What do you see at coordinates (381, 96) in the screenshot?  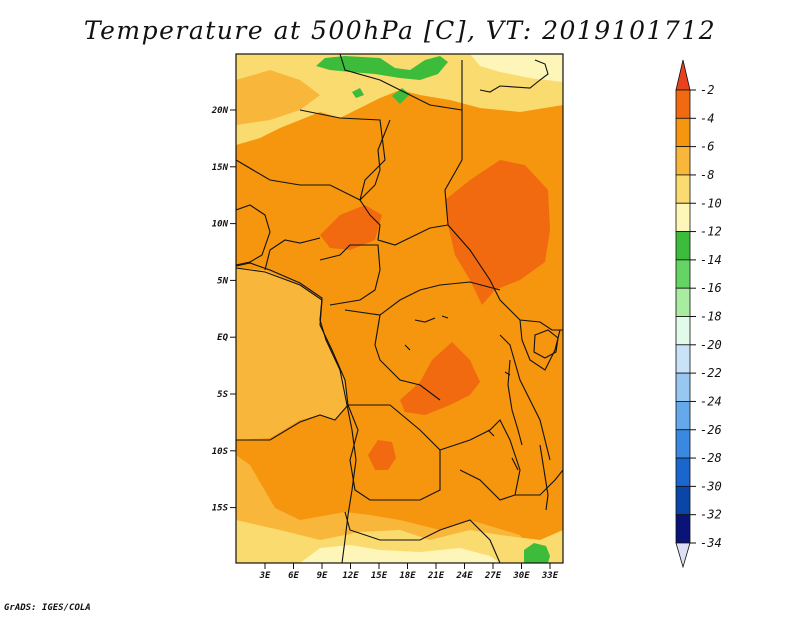 I see `green-patch-small` at bounding box center [381, 96].